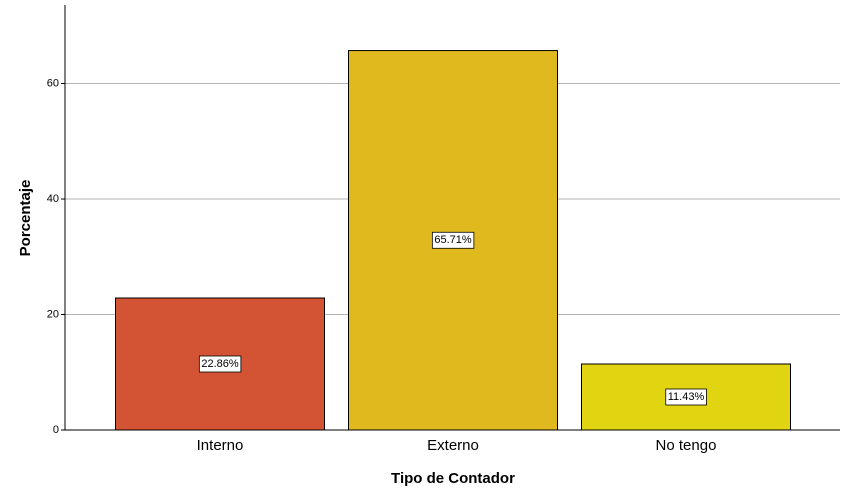 This screenshot has width=851, height=501. I want to click on y-tick-label: 20, so click(53, 314).